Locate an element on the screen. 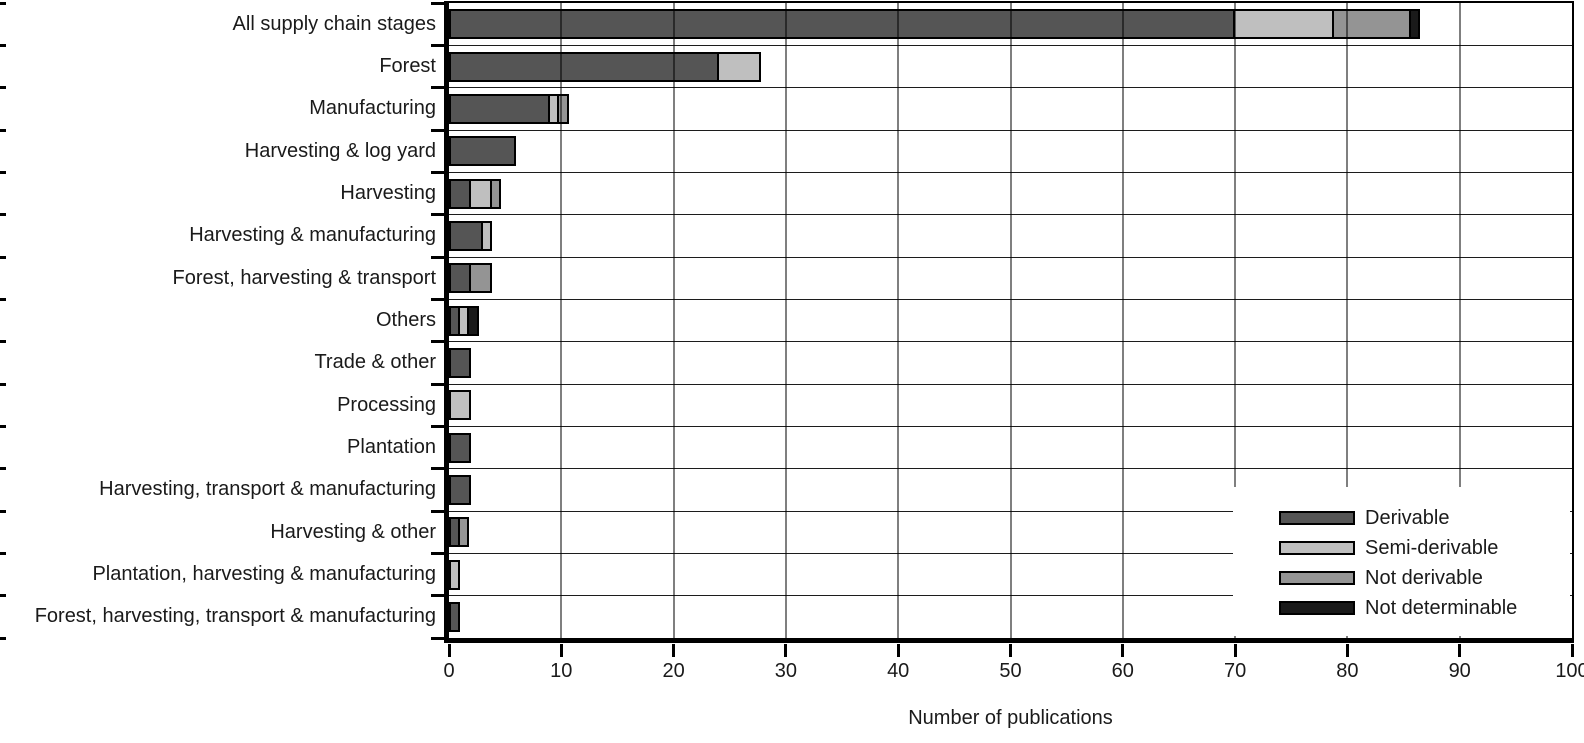 This screenshot has width=1584, height=743. x-tick-label-60: 60 is located at coordinates (1122, 671).